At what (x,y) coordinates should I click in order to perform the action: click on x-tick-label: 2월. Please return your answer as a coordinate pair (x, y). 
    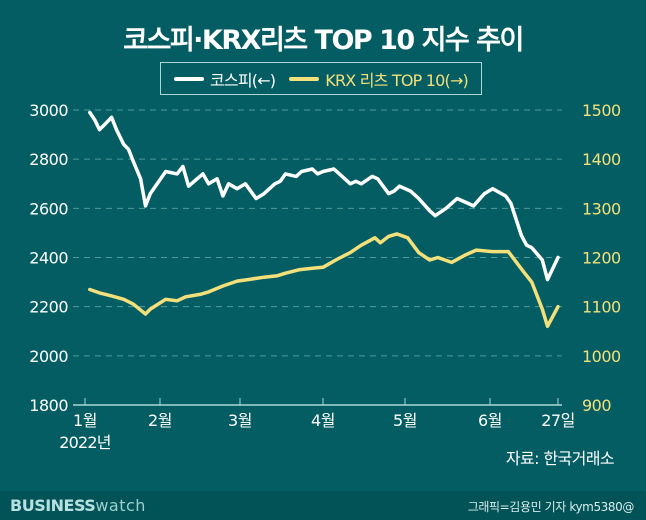
    Looking at the image, I should click on (160, 420).